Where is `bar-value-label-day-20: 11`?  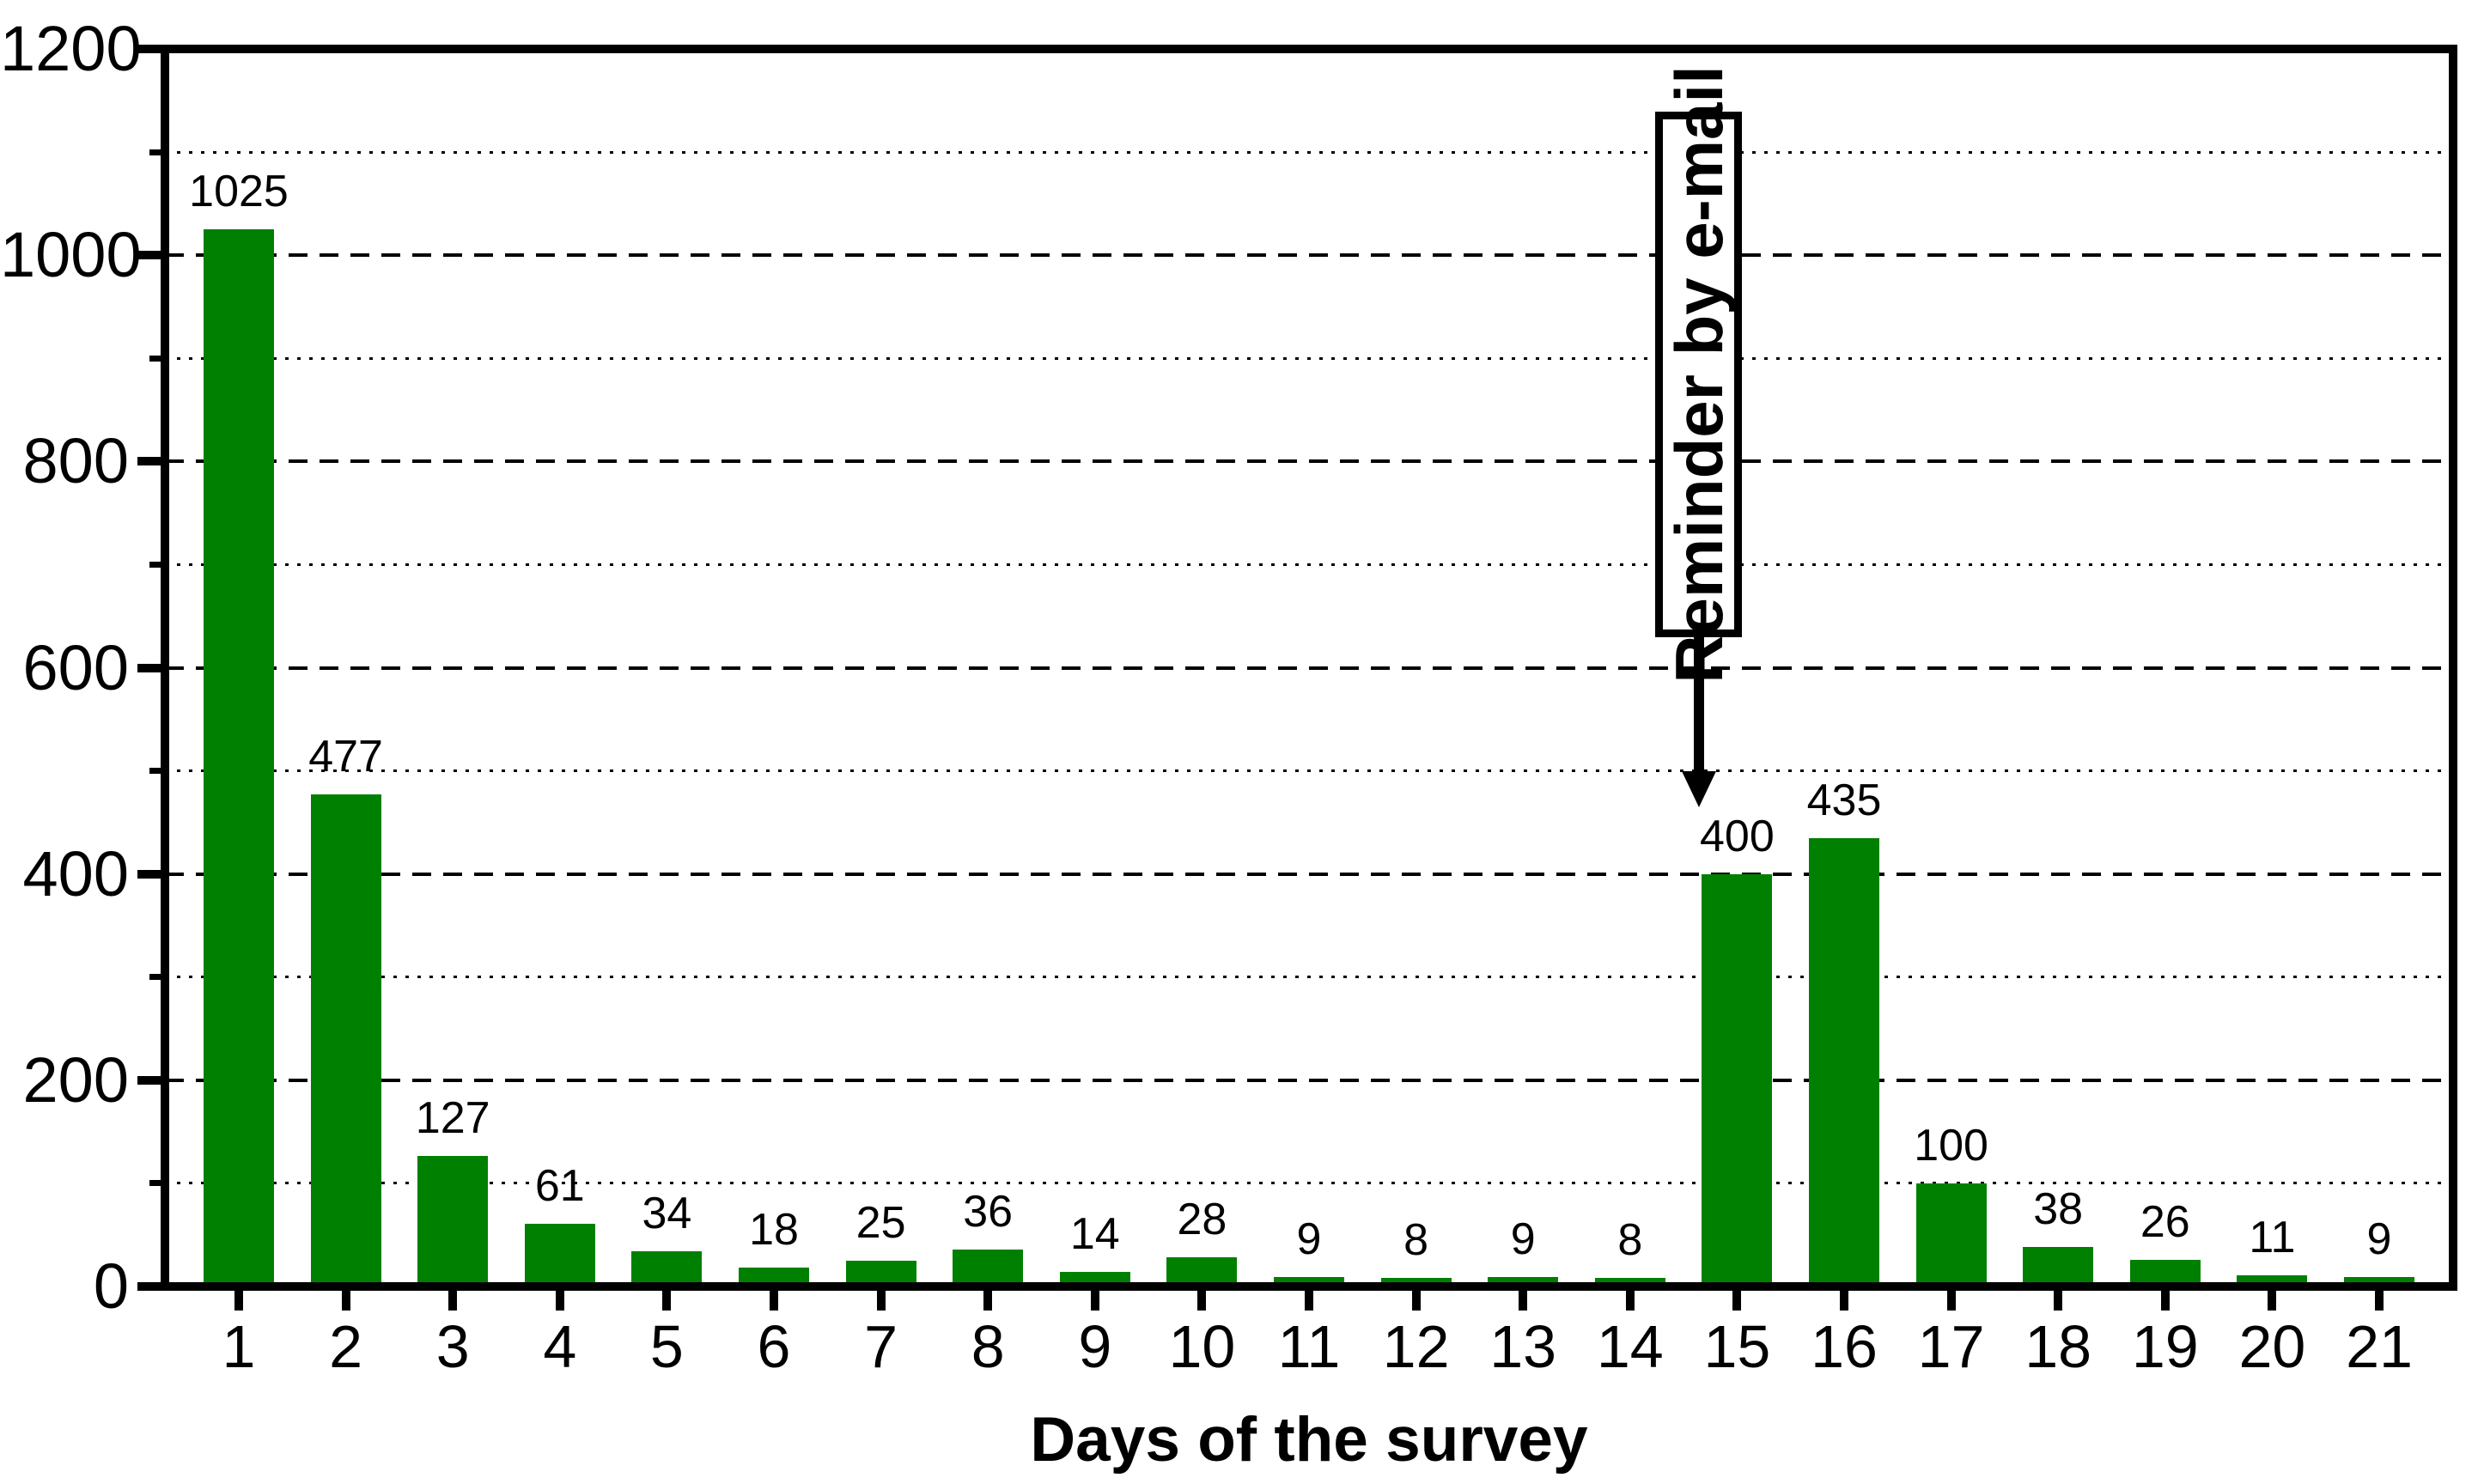
bar-value-label-day-20: 11 is located at coordinates (2273, 1237).